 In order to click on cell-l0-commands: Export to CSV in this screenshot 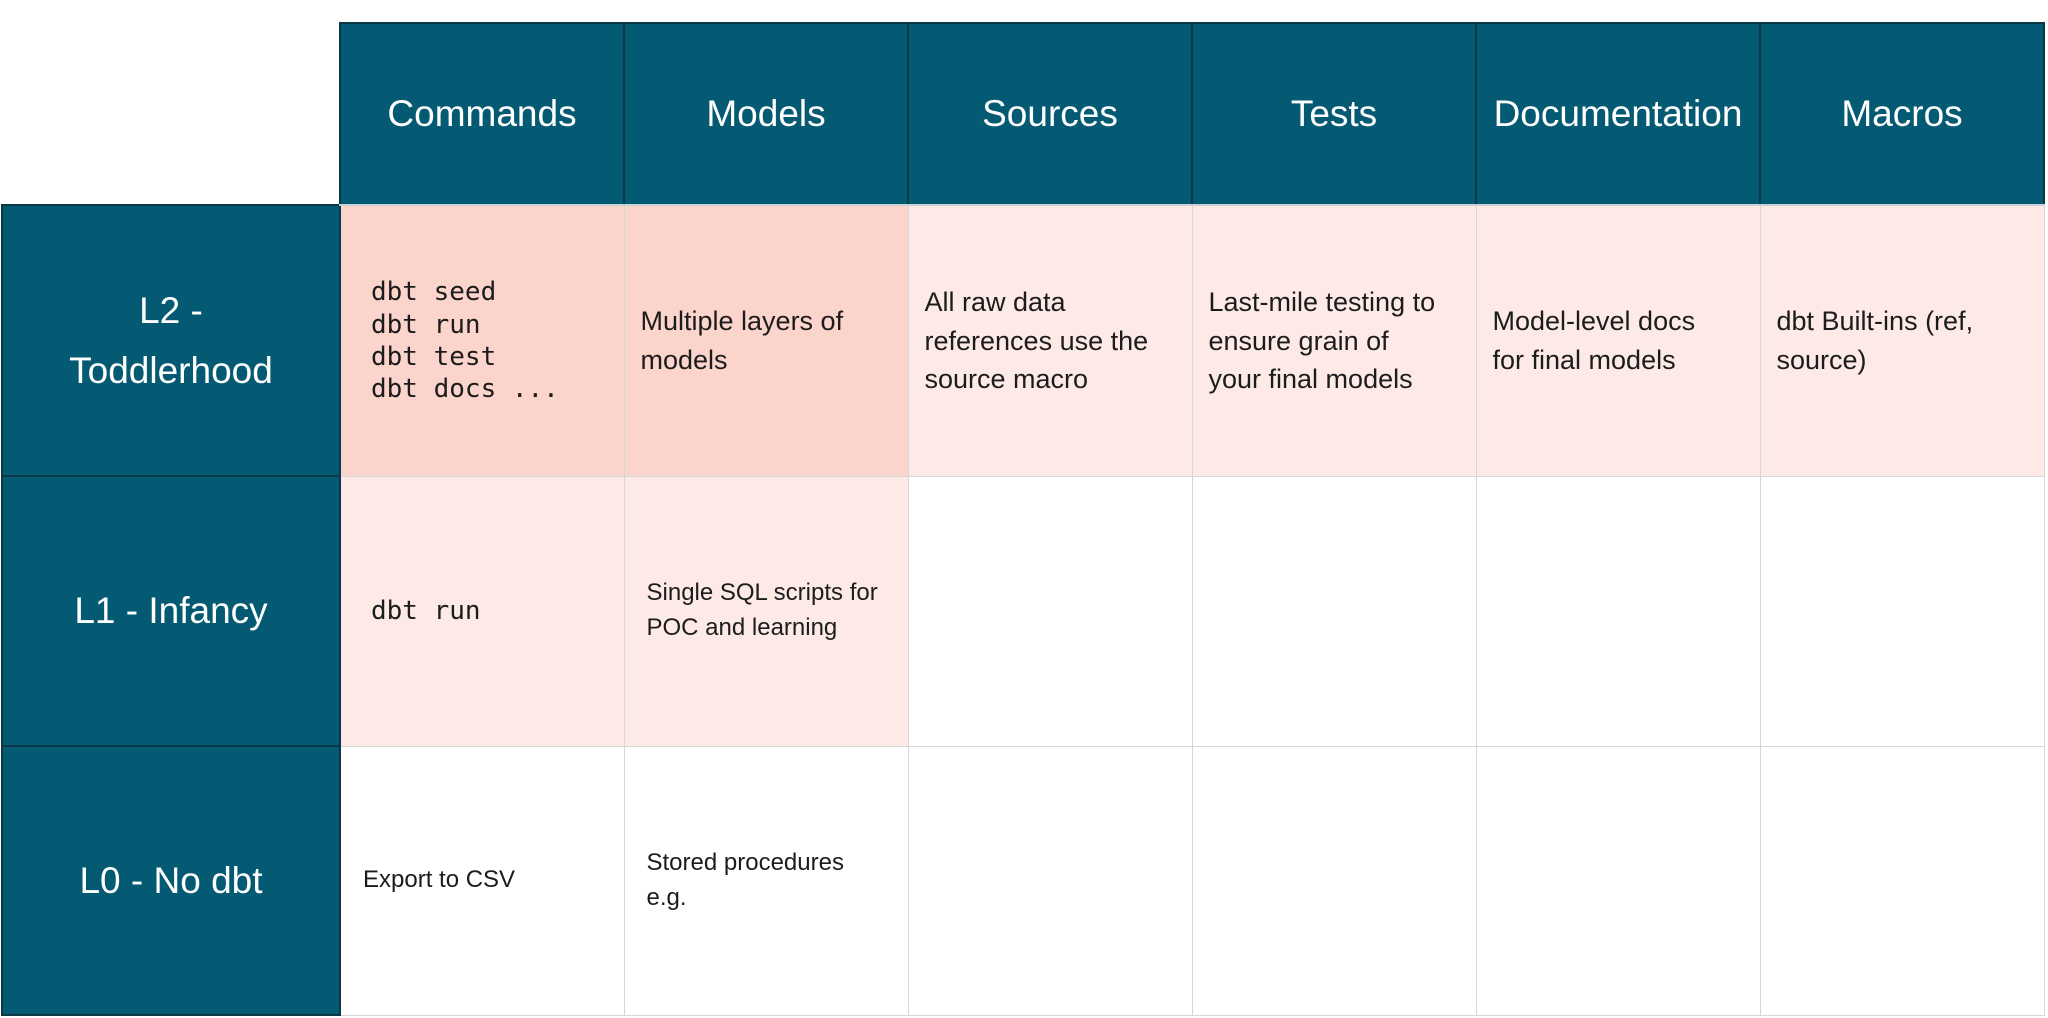, I will do `click(482, 880)`.